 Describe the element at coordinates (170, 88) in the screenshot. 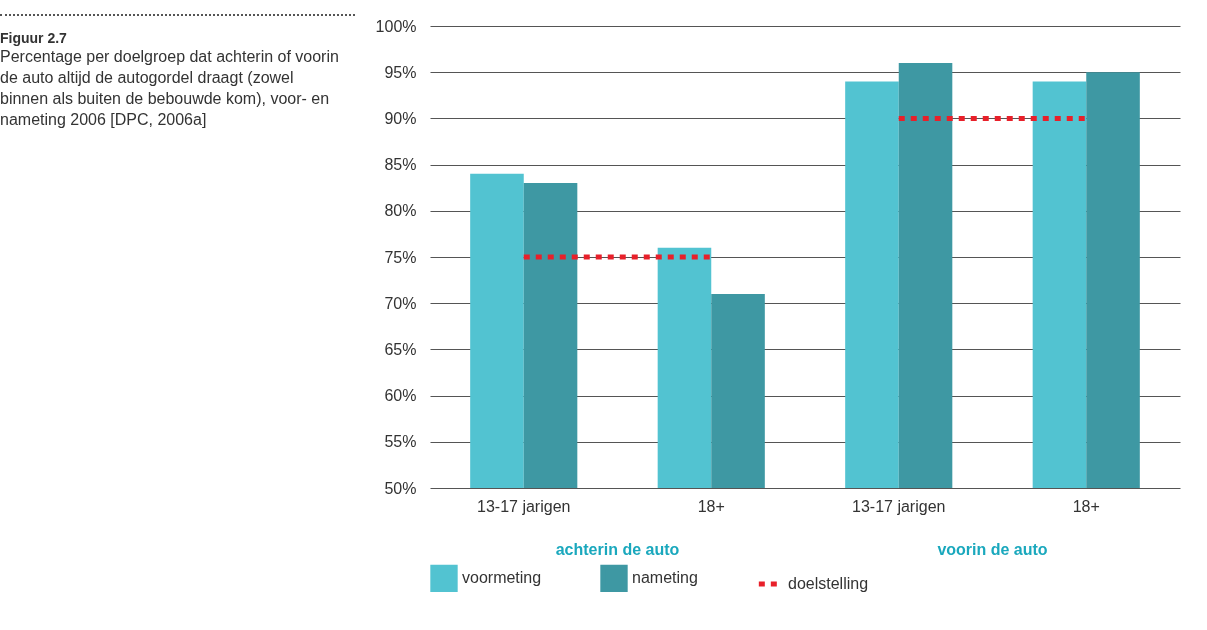

I see `text: Percentage per doelgroep dat achterin of voorin de auto altijd de autogordel draagt (zowel binnen als buiten de bebouwde kom), voor- en nameting 2006 [DPC, 2006a]` at that location.